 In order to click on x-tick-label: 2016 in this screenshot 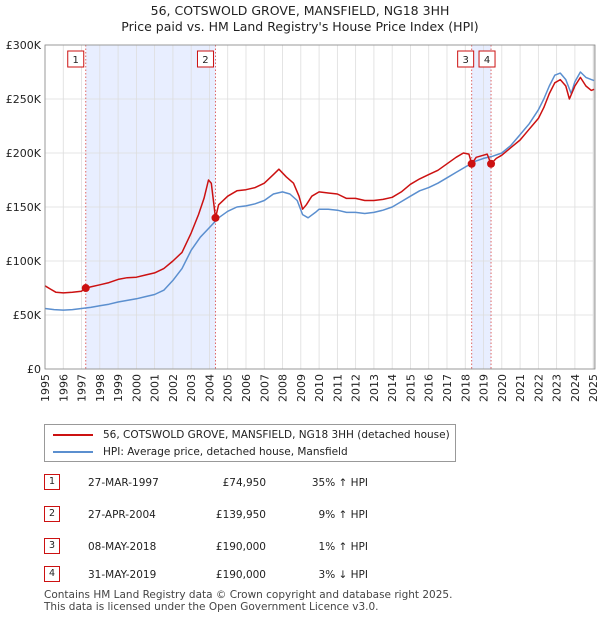, I will do `click(429, 388)`.